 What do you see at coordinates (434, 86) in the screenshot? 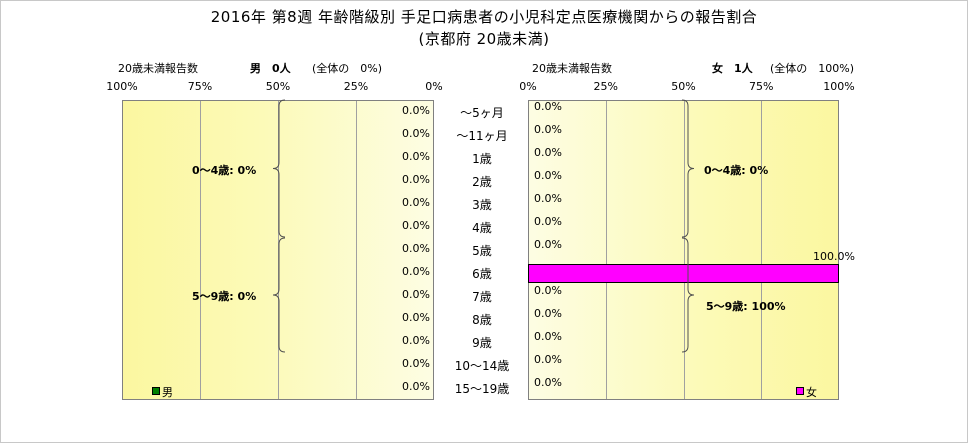
I see `male-tick-label: 0%` at bounding box center [434, 86].